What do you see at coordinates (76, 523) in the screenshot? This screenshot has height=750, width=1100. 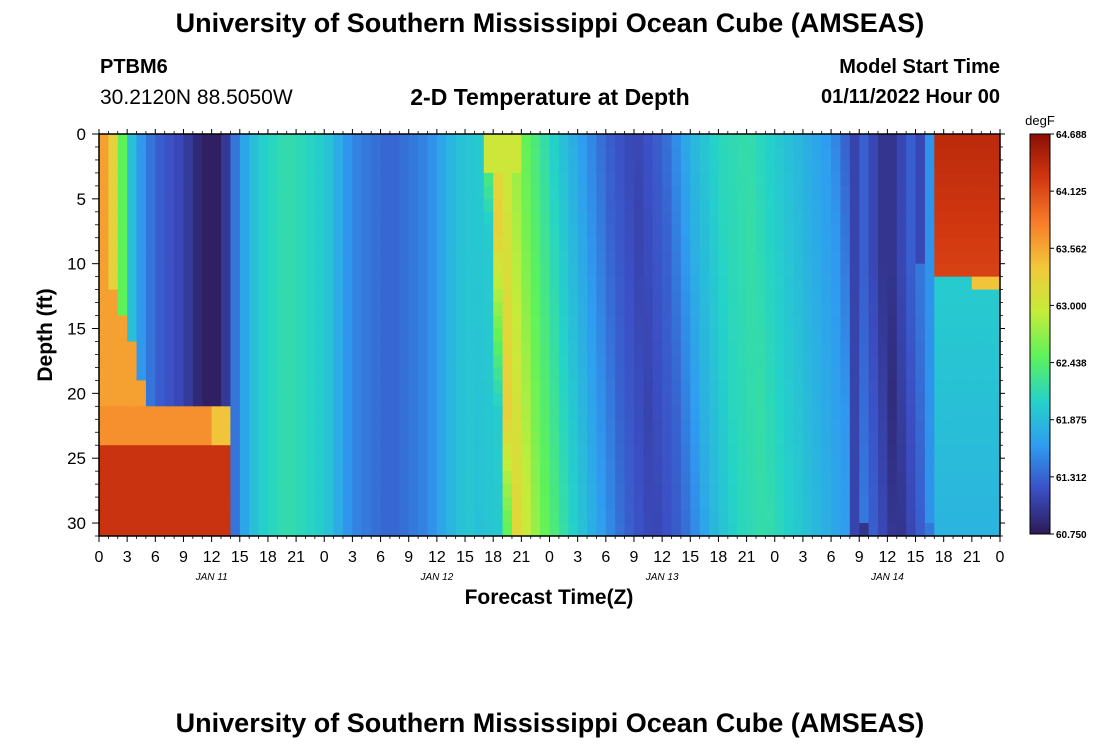 I see `y-tick-label: 30` at bounding box center [76, 523].